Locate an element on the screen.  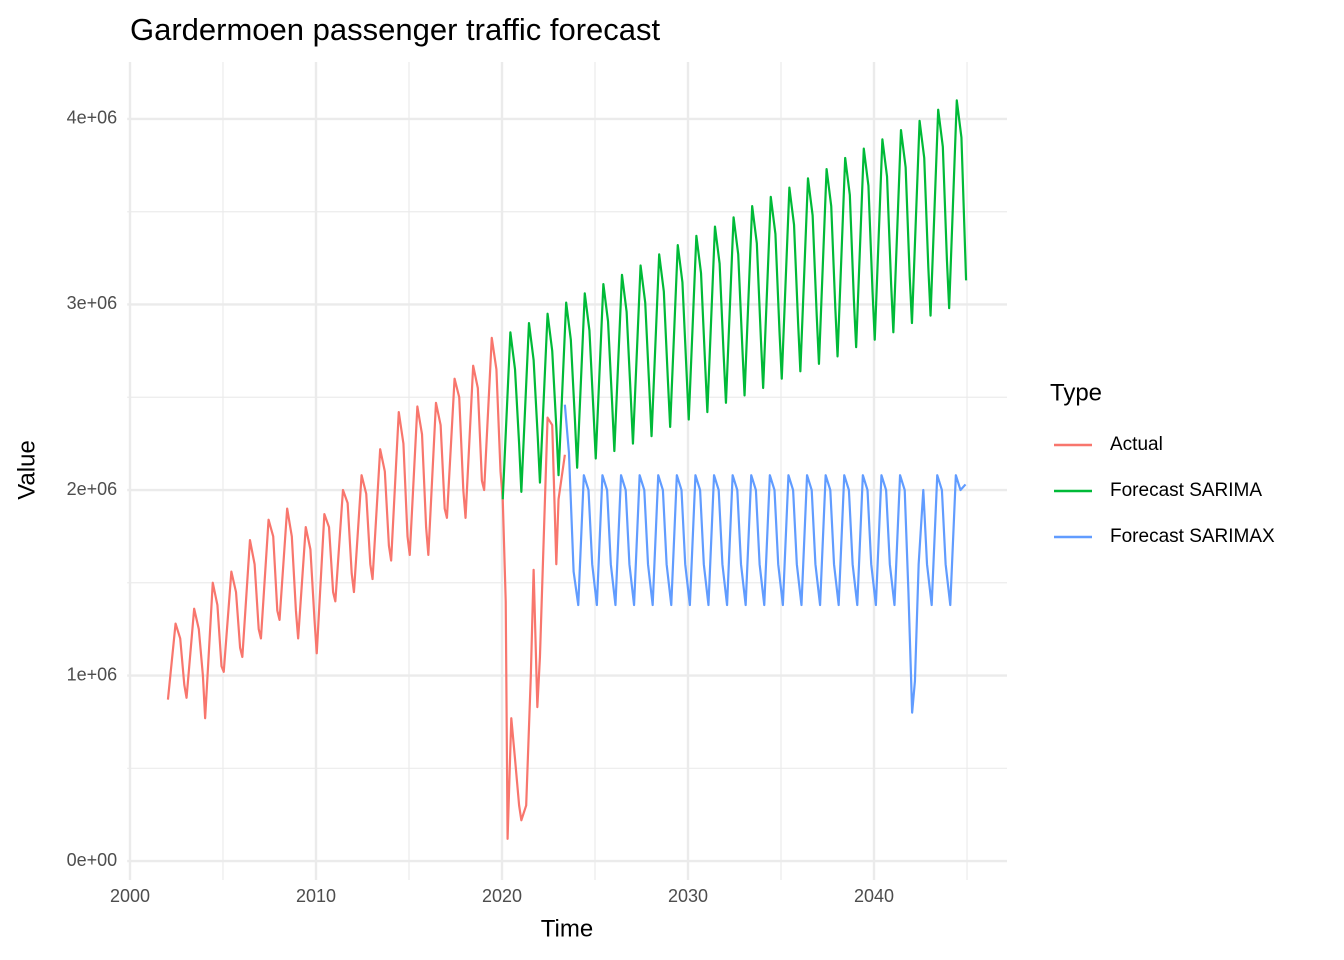
chart-title: Gardermoen passenger traffic forecast is located at coordinates (395, 29).